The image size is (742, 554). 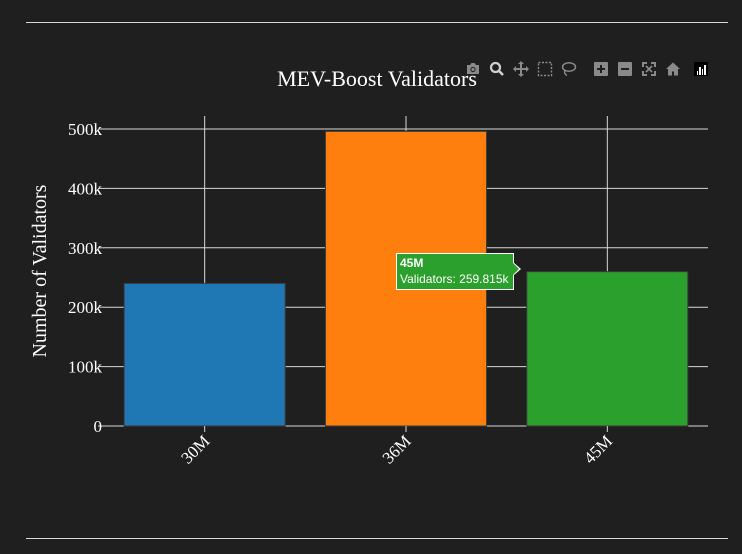 What do you see at coordinates (601, 69) in the screenshot?
I see `zoom-in-icon` at bounding box center [601, 69].